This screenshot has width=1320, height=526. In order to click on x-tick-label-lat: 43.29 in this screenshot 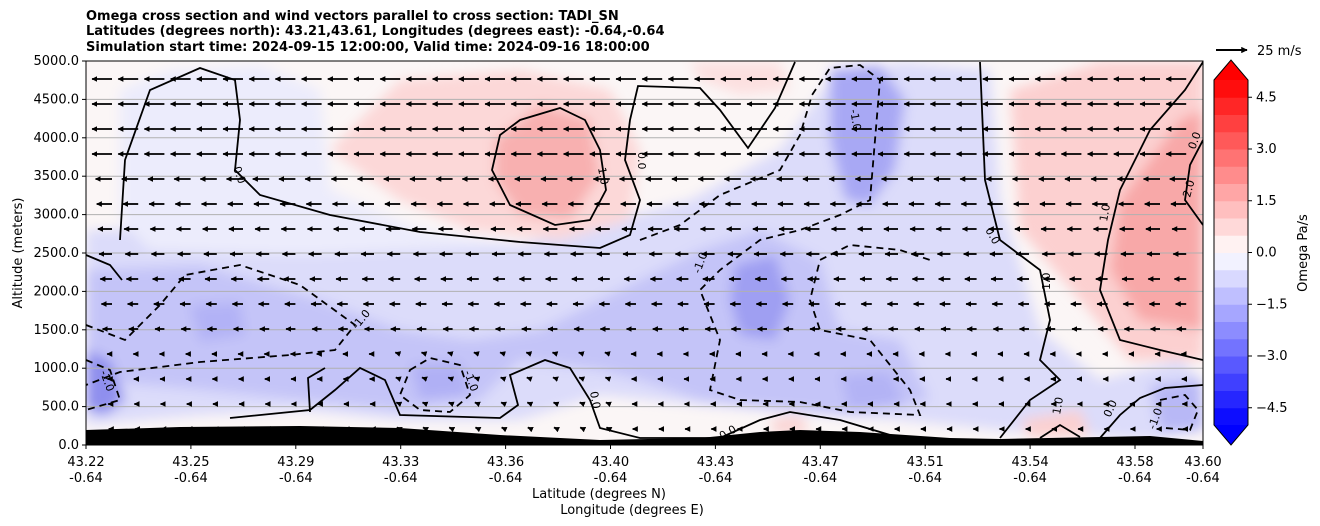, I will do `click(295, 462)`.